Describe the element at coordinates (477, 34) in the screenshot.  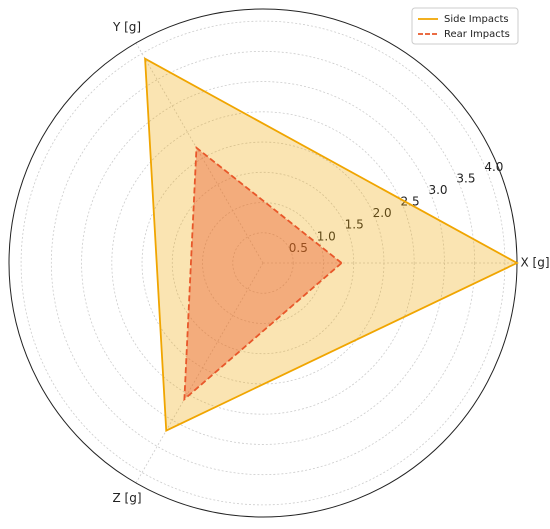
I see `legend-label: Rear Impacts` at that location.